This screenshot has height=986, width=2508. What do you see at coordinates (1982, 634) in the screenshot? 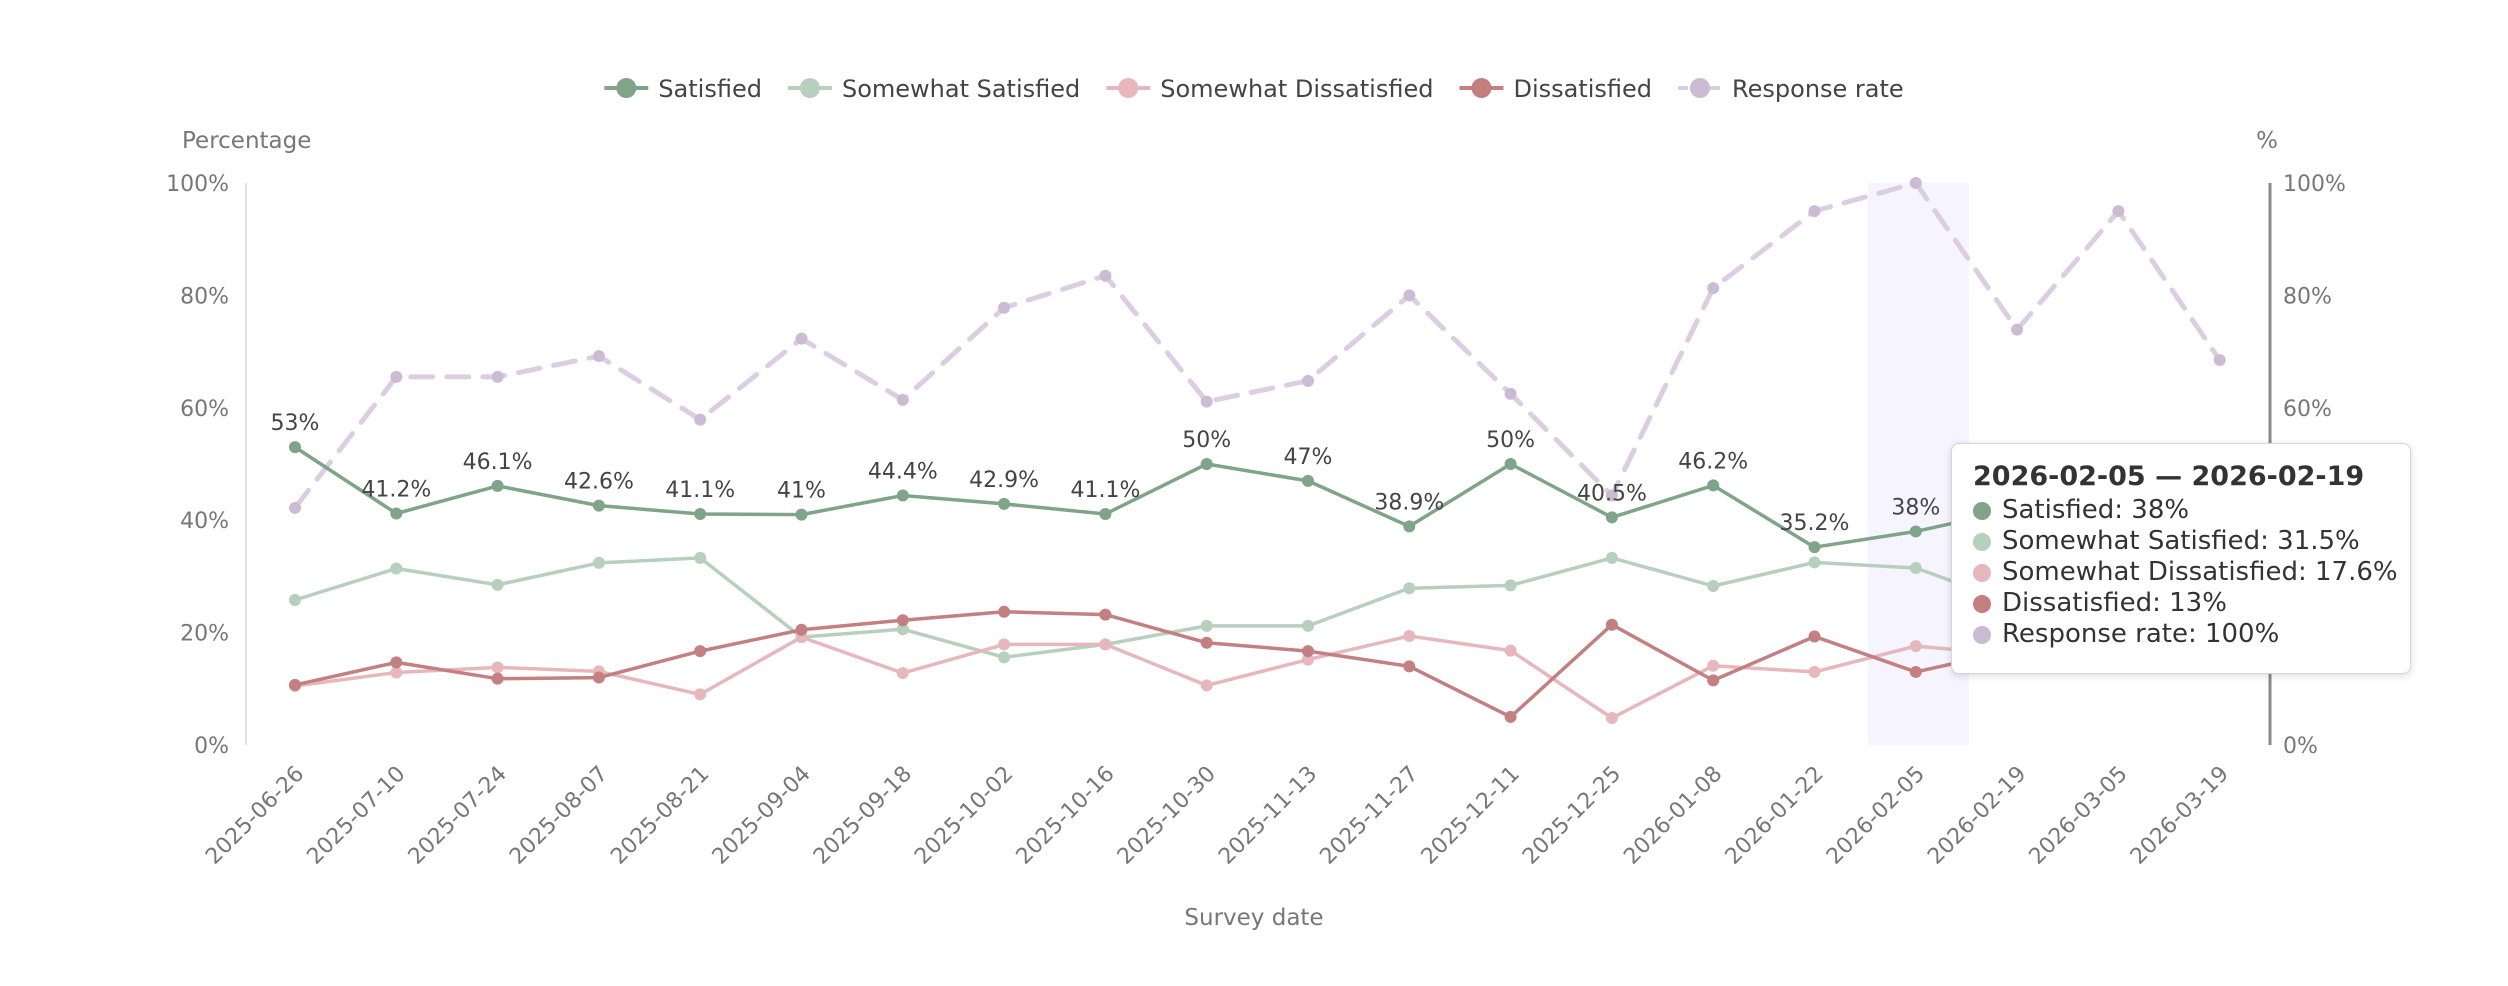
I see `tooltip-dot-response-rate` at bounding box center [1982, 634].